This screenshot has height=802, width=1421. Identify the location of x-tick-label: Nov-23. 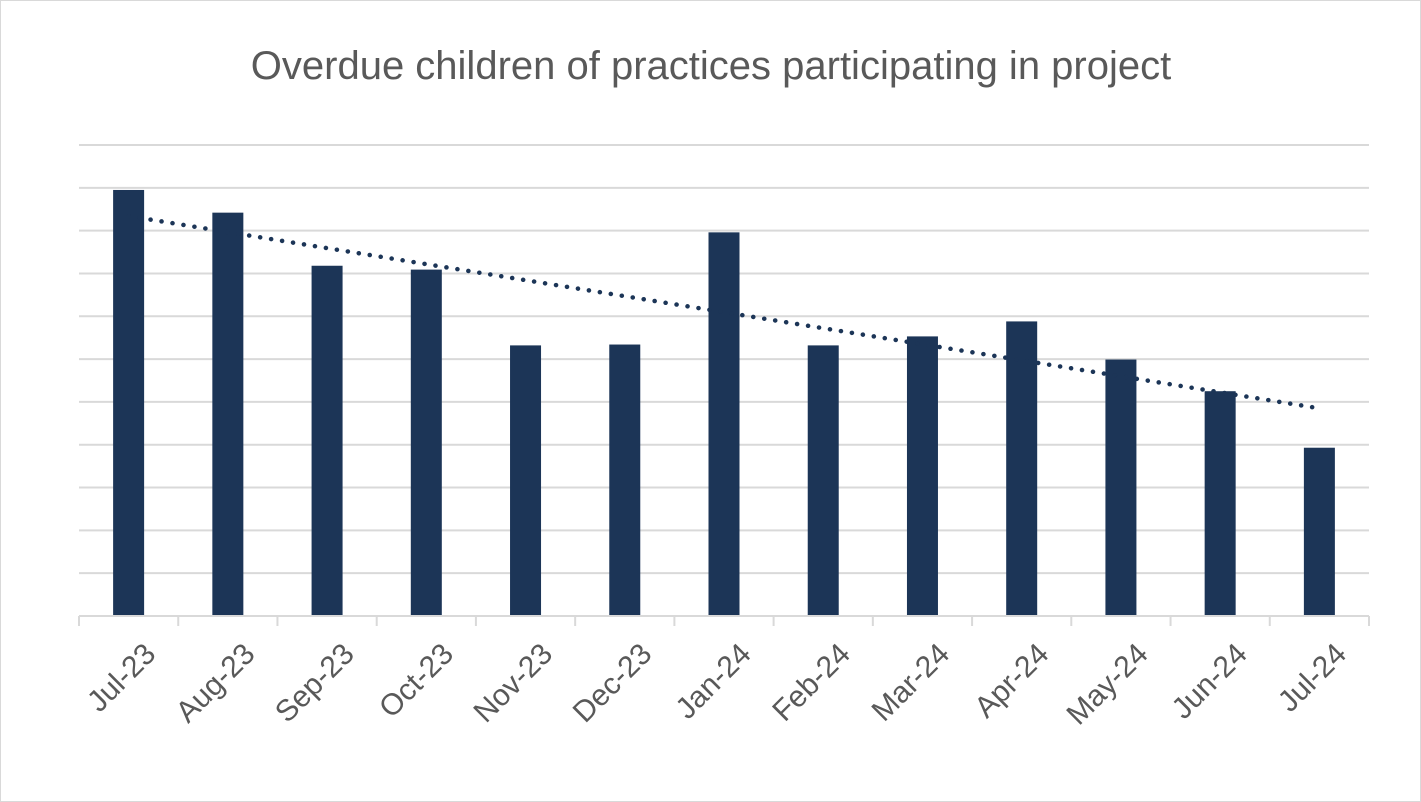
(513, 683).